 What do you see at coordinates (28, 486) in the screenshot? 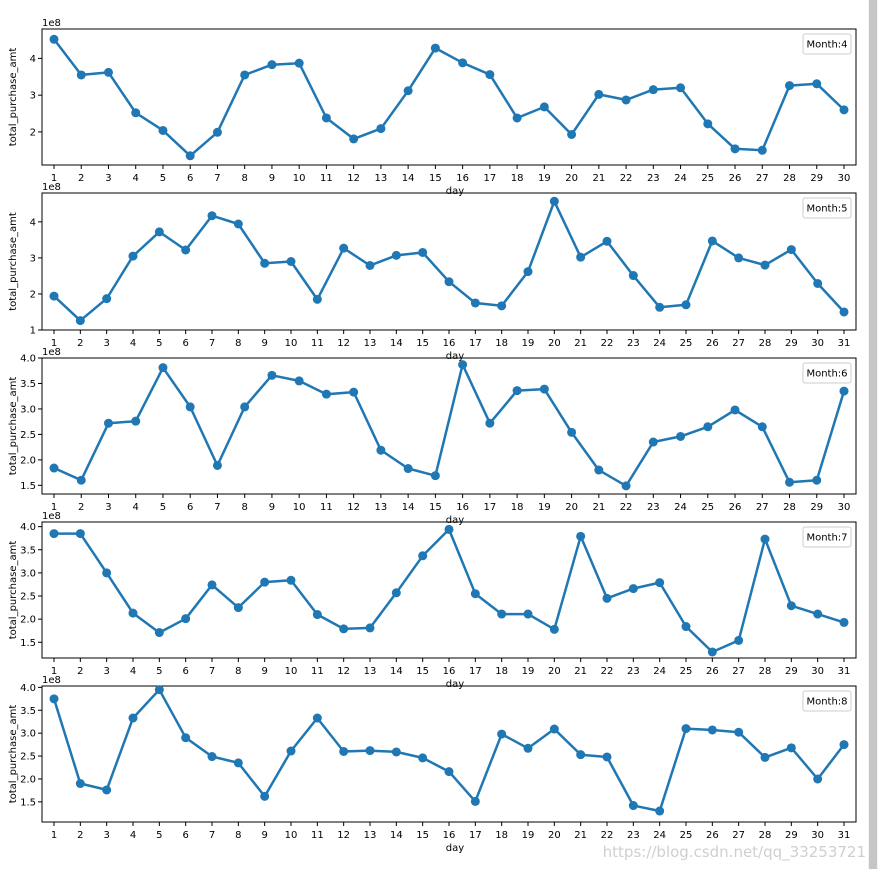
I see `y-tick-label: 1.5` at bounding box center [28, 486].